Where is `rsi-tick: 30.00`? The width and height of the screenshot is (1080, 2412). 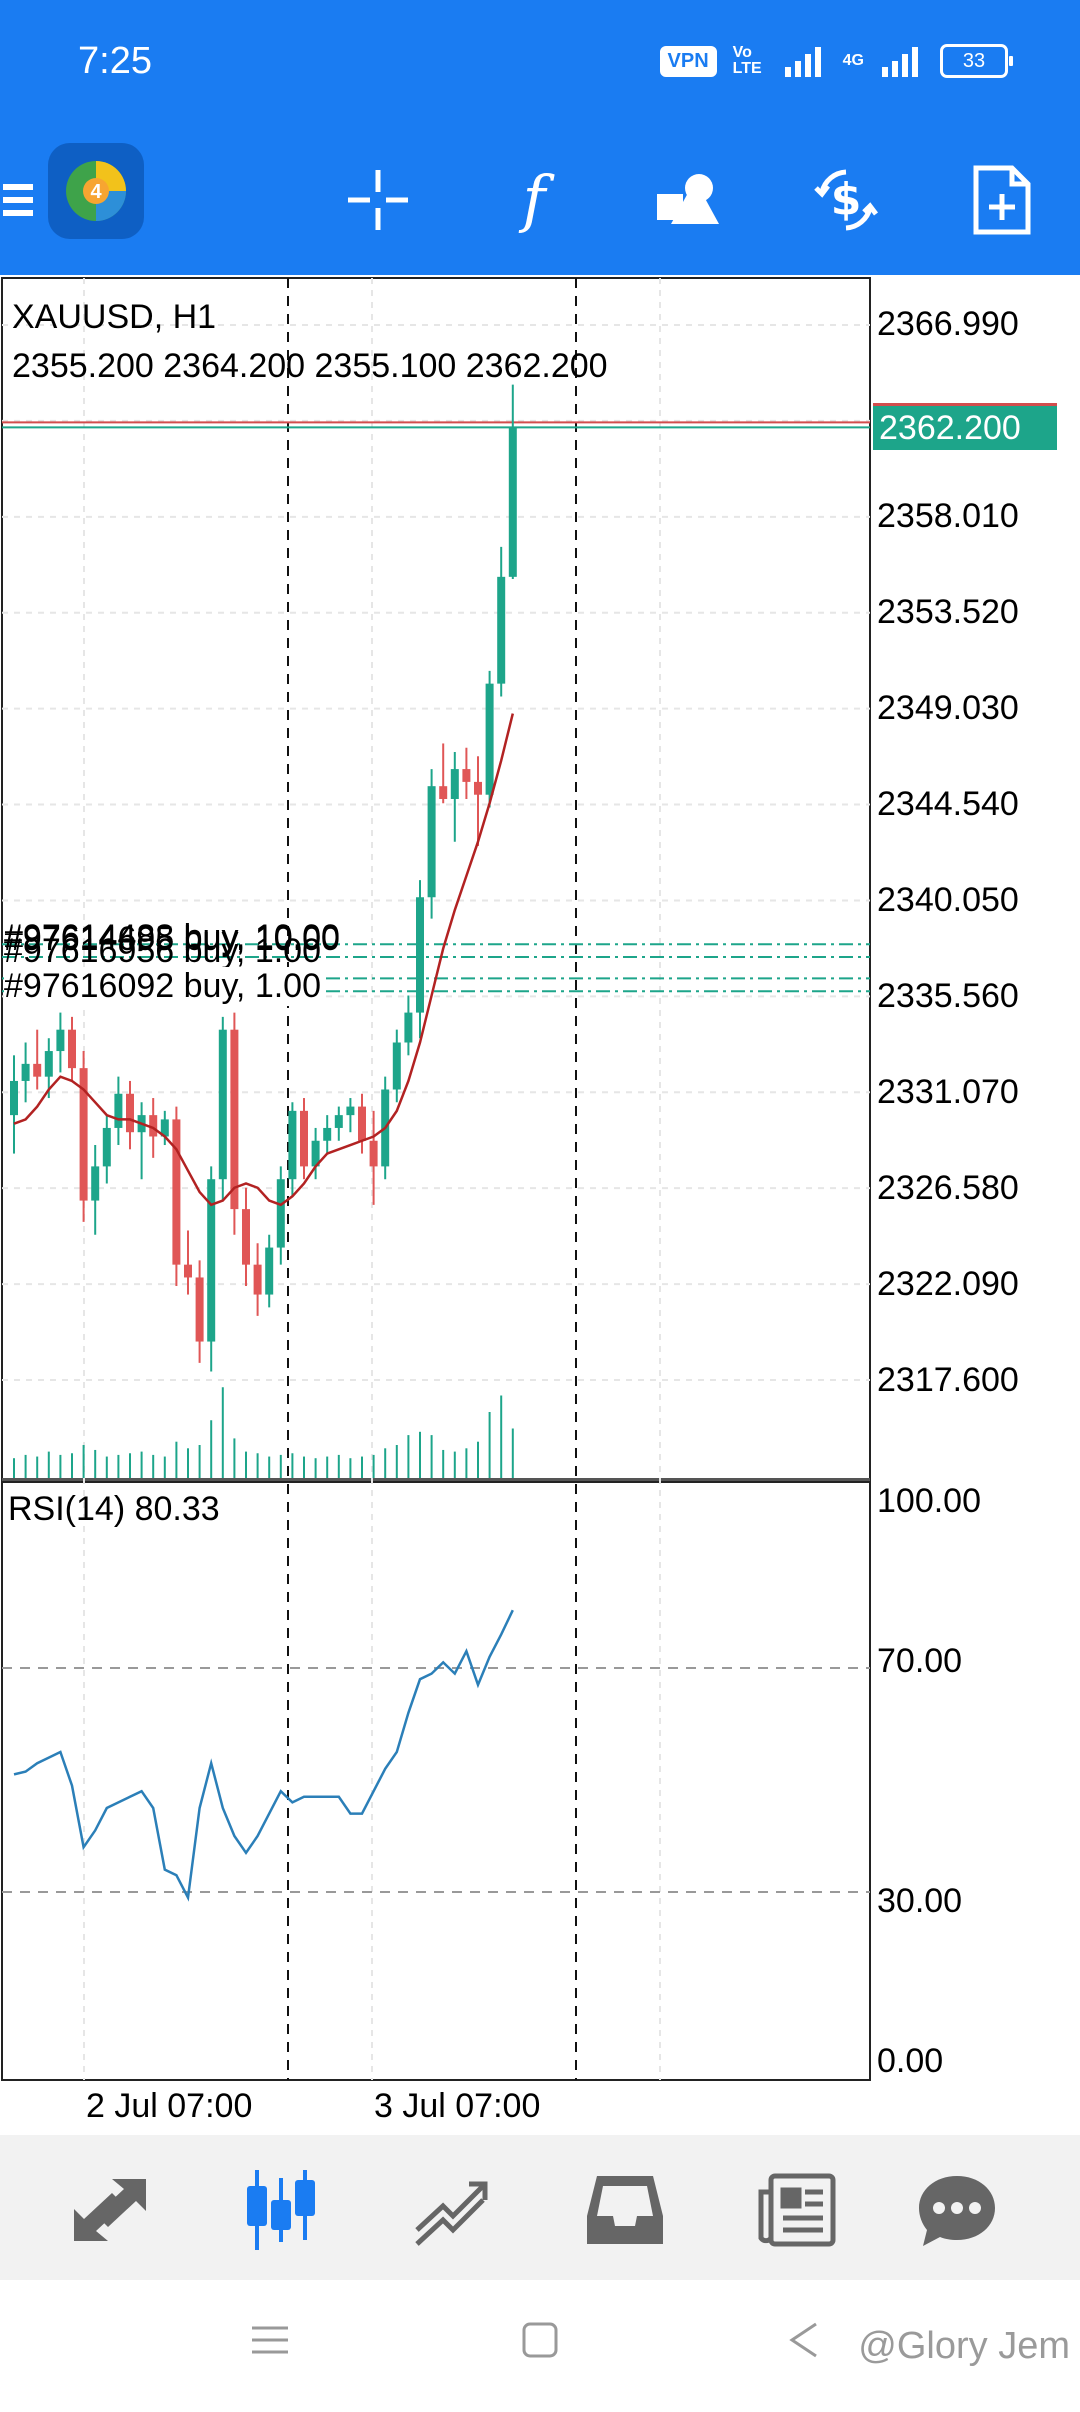
rsi-tick: 30.00 is located at coordinates (920, 1901).